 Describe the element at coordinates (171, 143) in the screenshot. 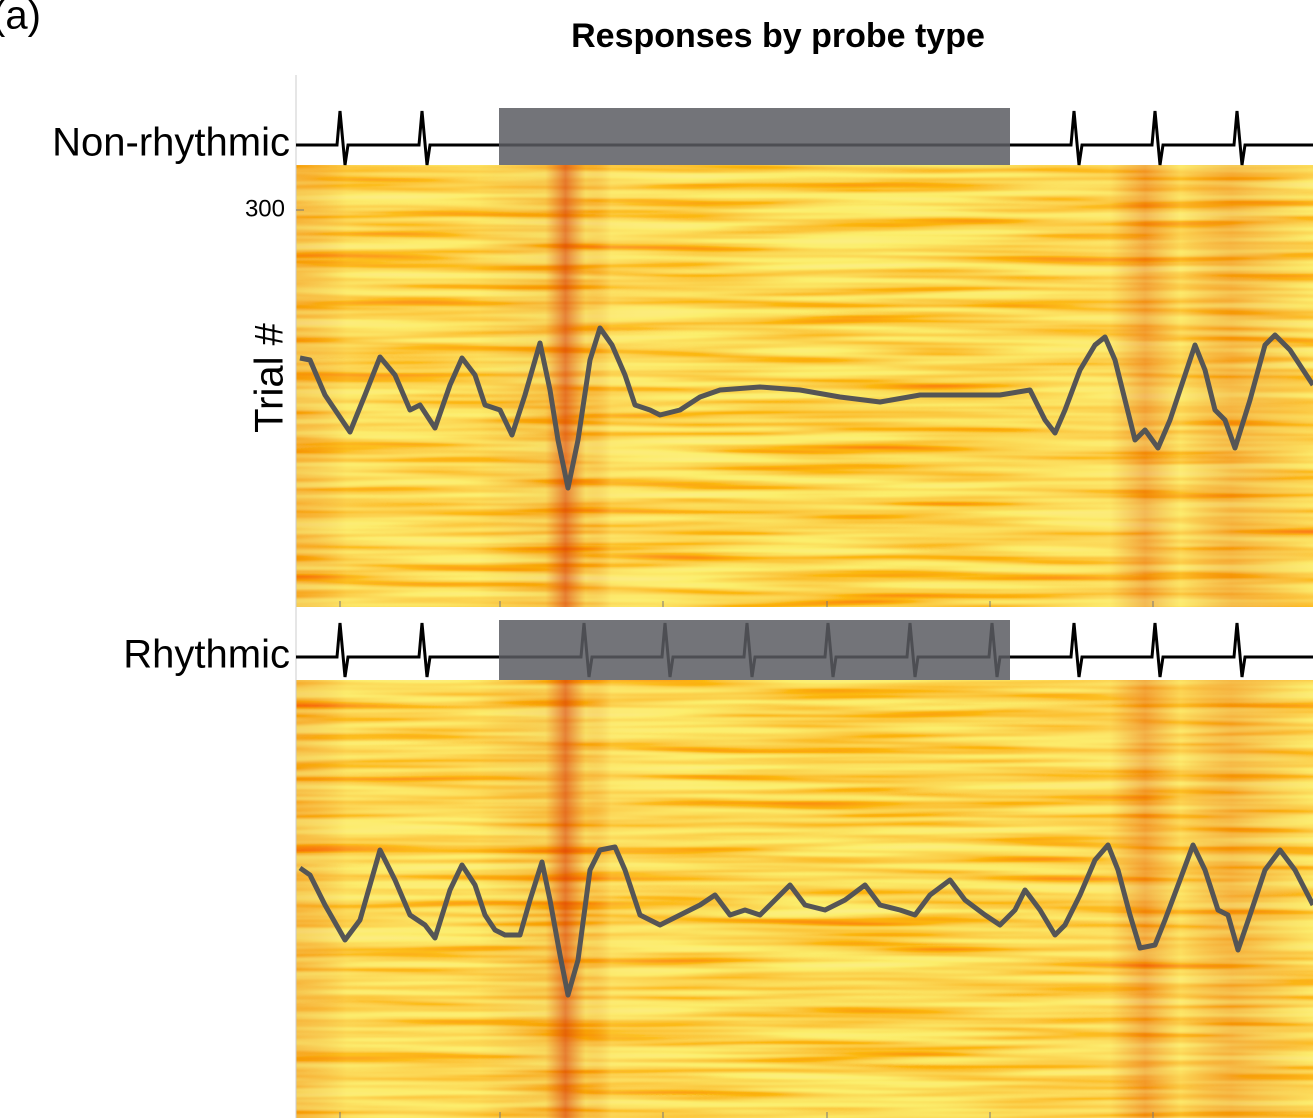

I see `legend-label: Non-rhythmic` at that location.